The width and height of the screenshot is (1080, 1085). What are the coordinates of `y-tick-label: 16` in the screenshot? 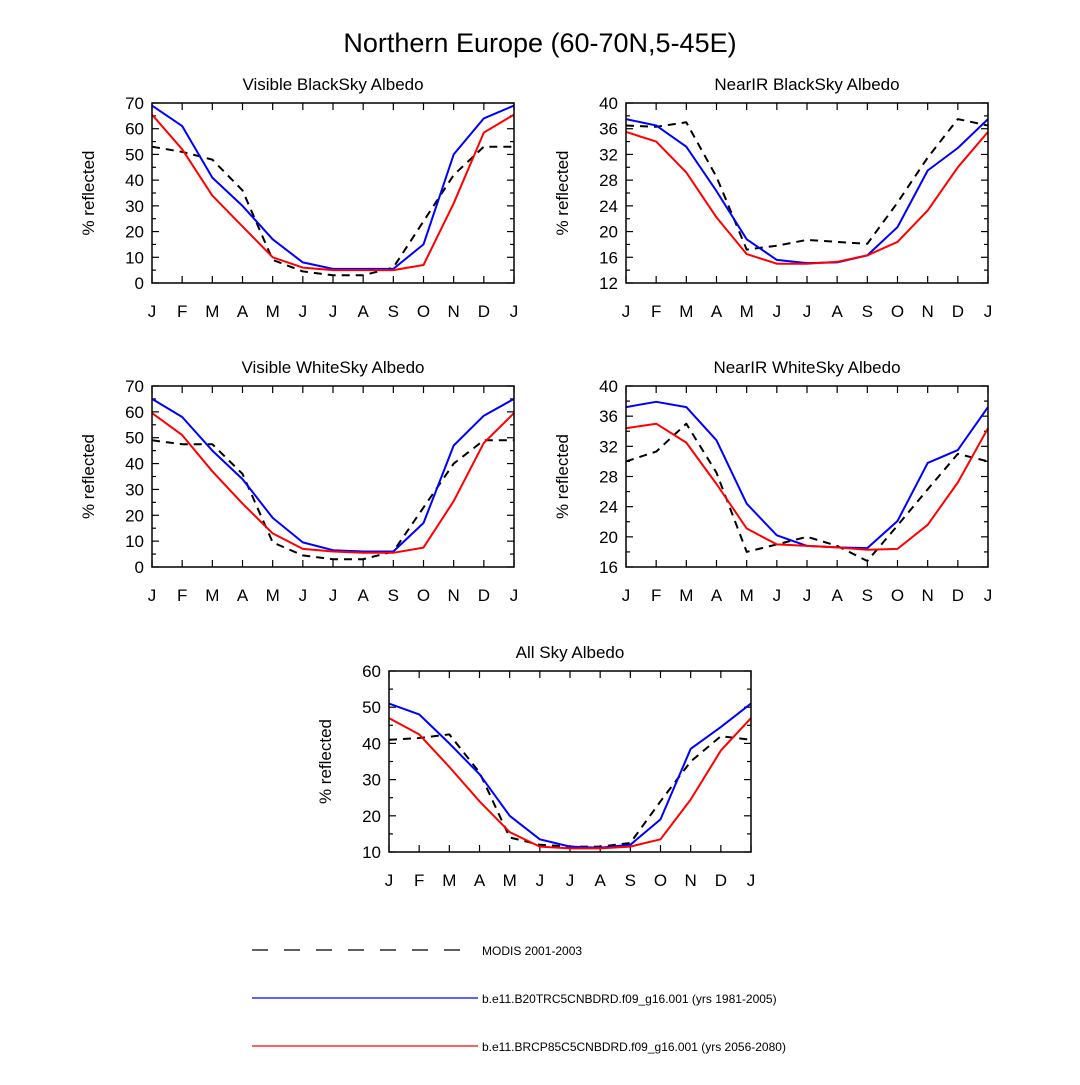 It's located at (608, 257).